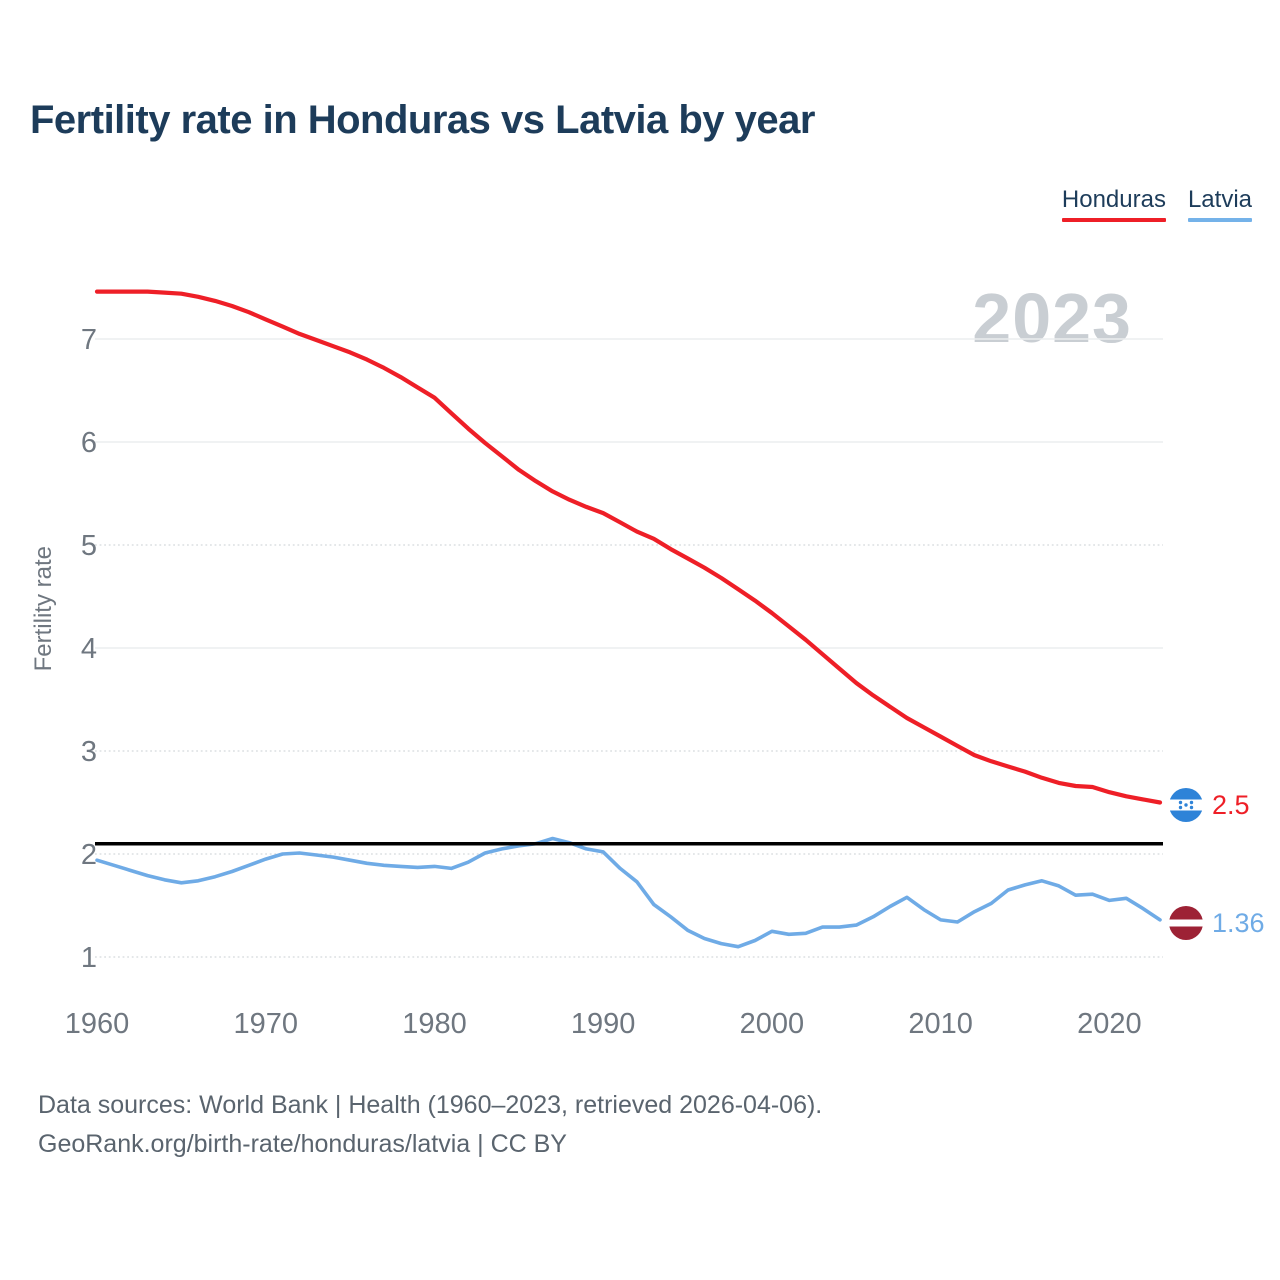  I want to click on x-tick-label-1990: 1990, so click(603, 1024).